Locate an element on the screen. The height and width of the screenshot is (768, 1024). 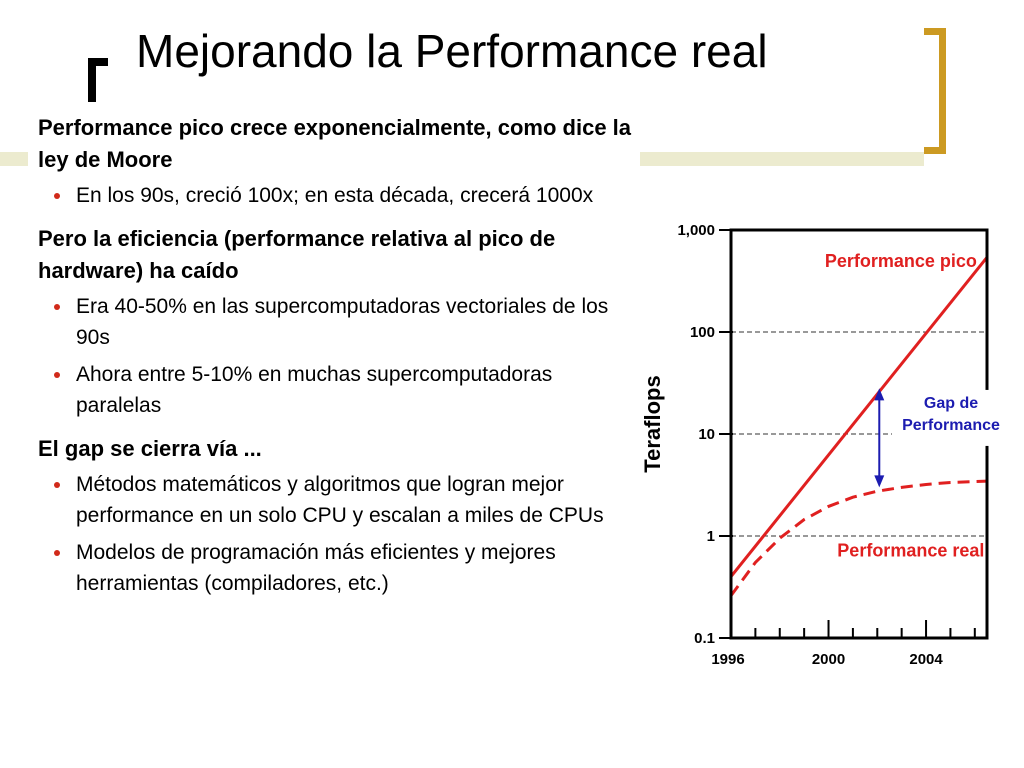
y-tick-label: 1 is located at coordinates (711, 536).